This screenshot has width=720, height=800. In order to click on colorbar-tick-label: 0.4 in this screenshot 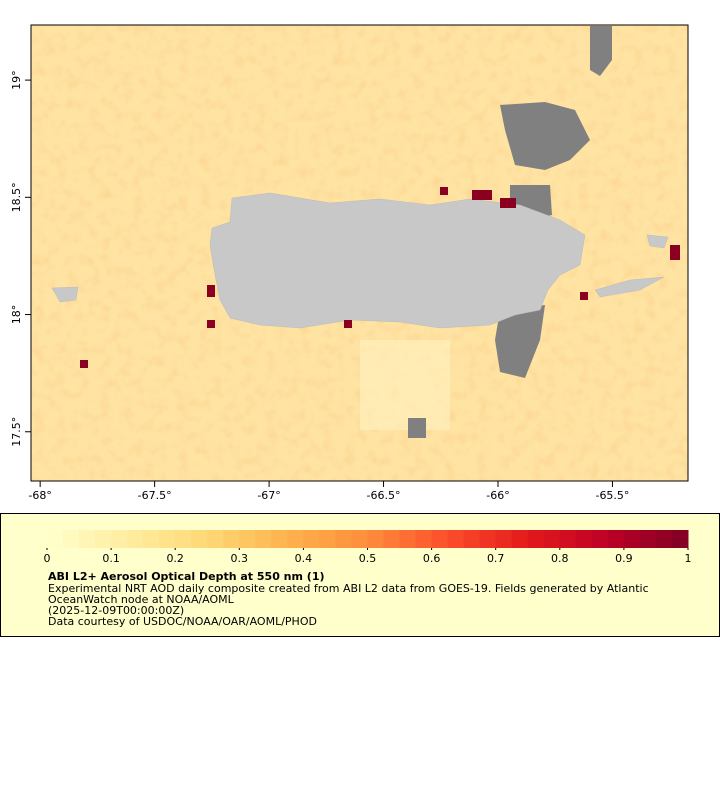, I will do `click(304, 558)`.